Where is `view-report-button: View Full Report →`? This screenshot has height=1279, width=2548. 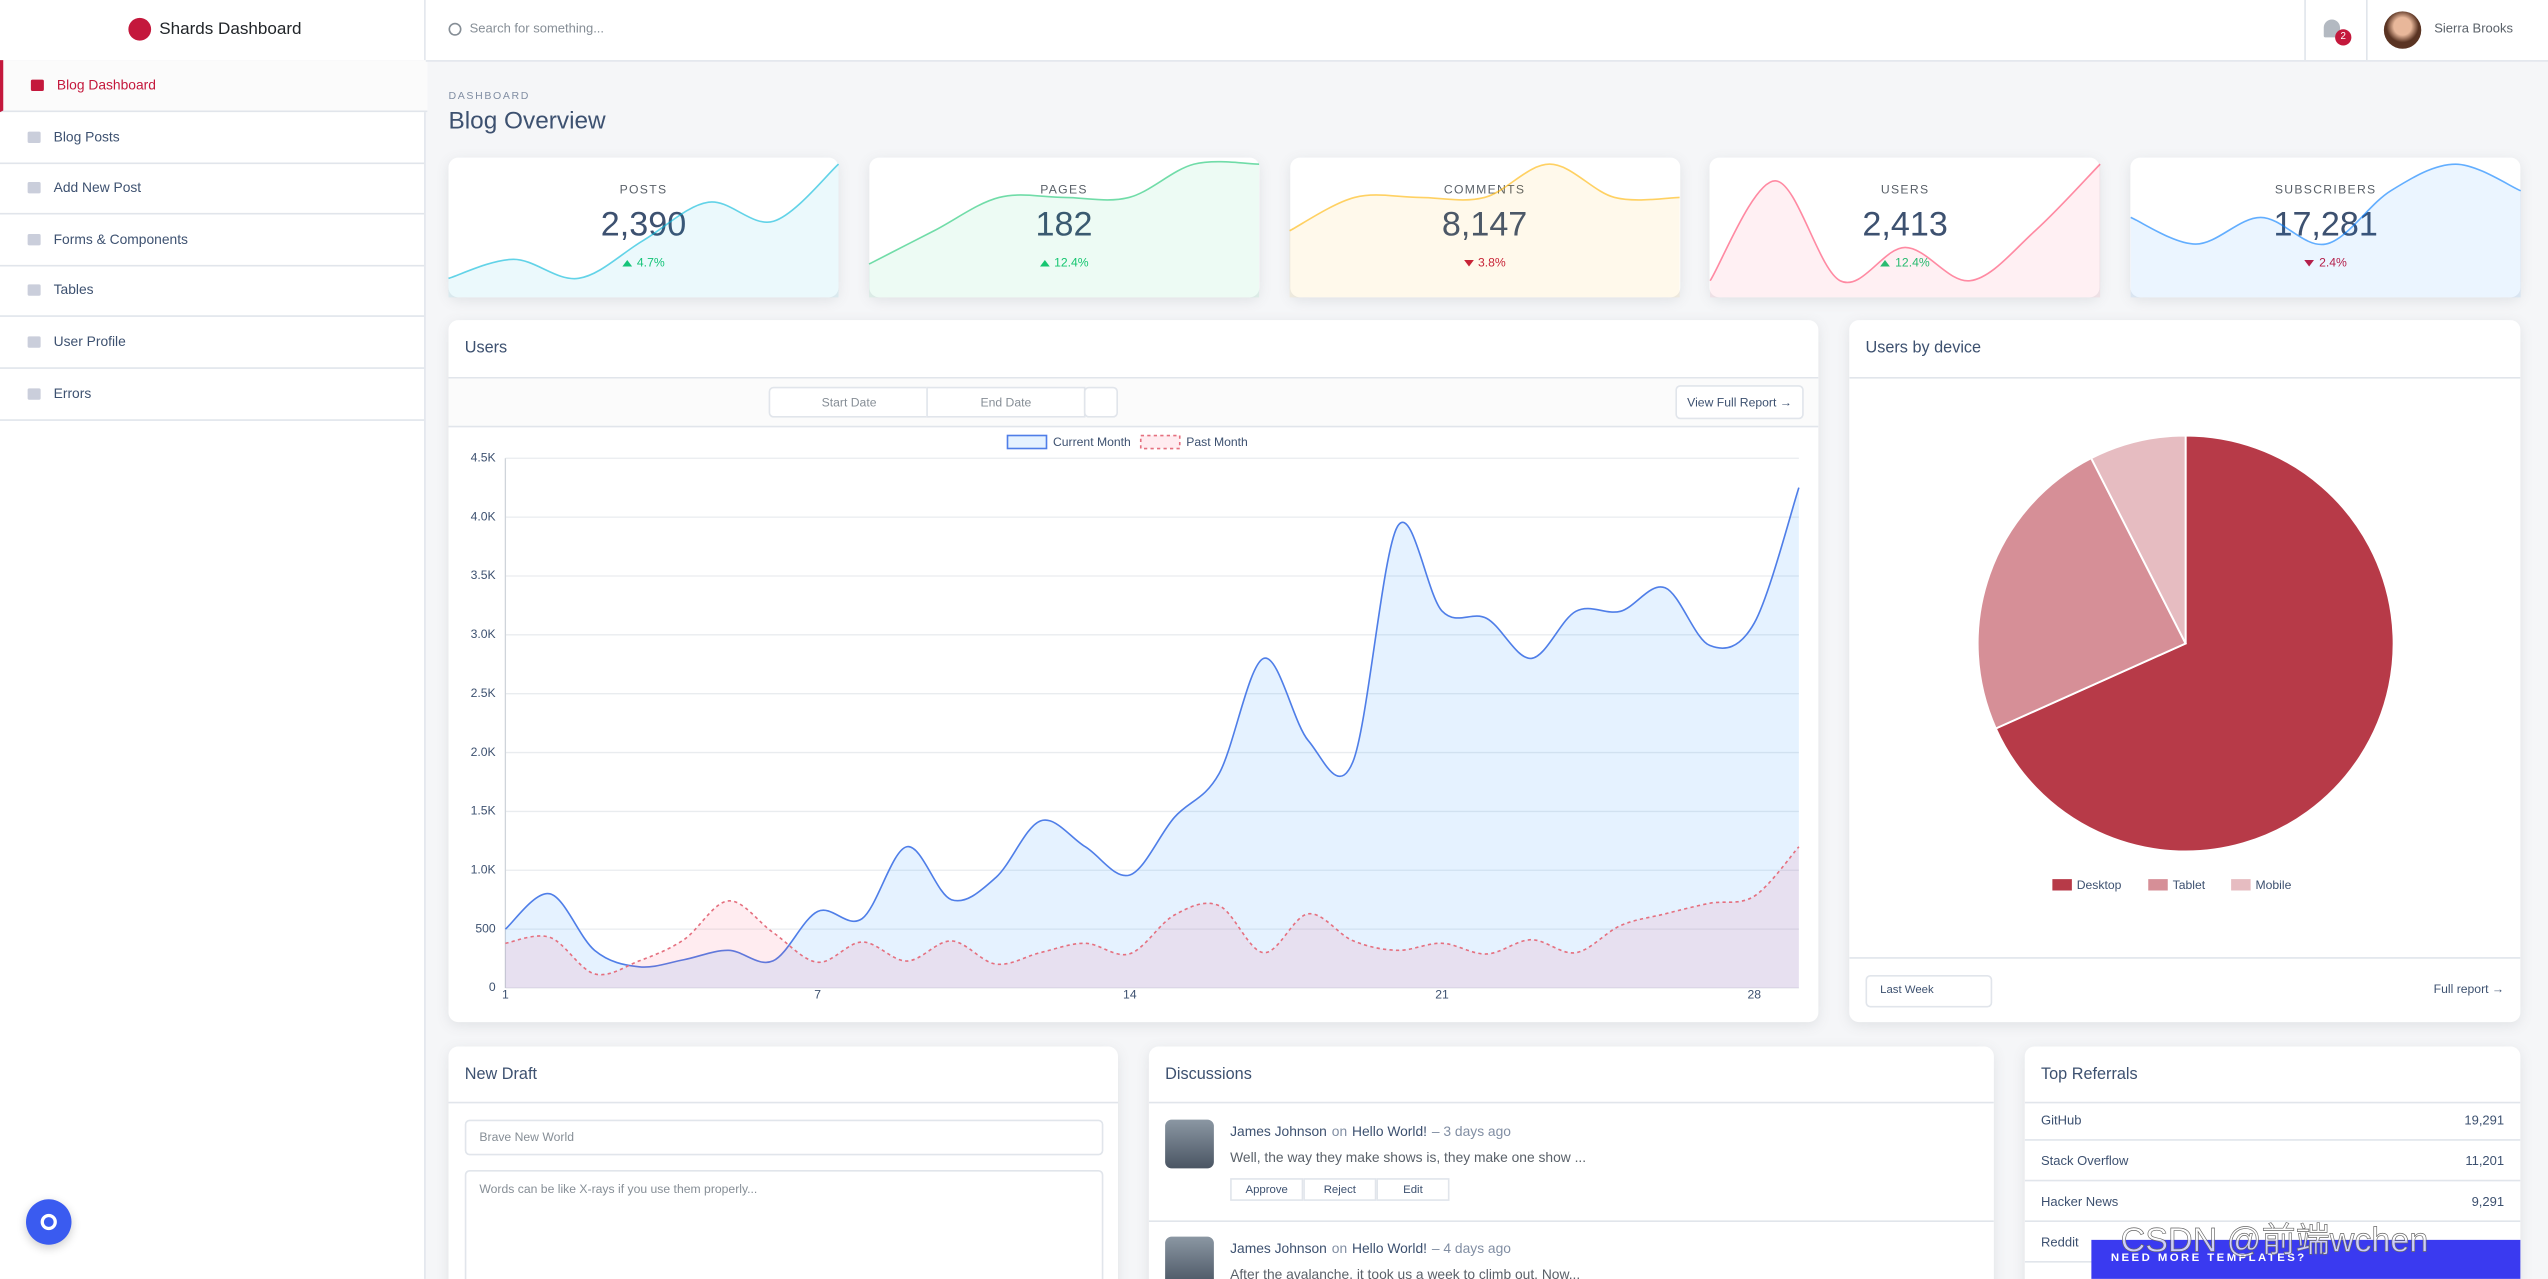 view-report-button: View Full Report → is located at coordinates (1739, 402).